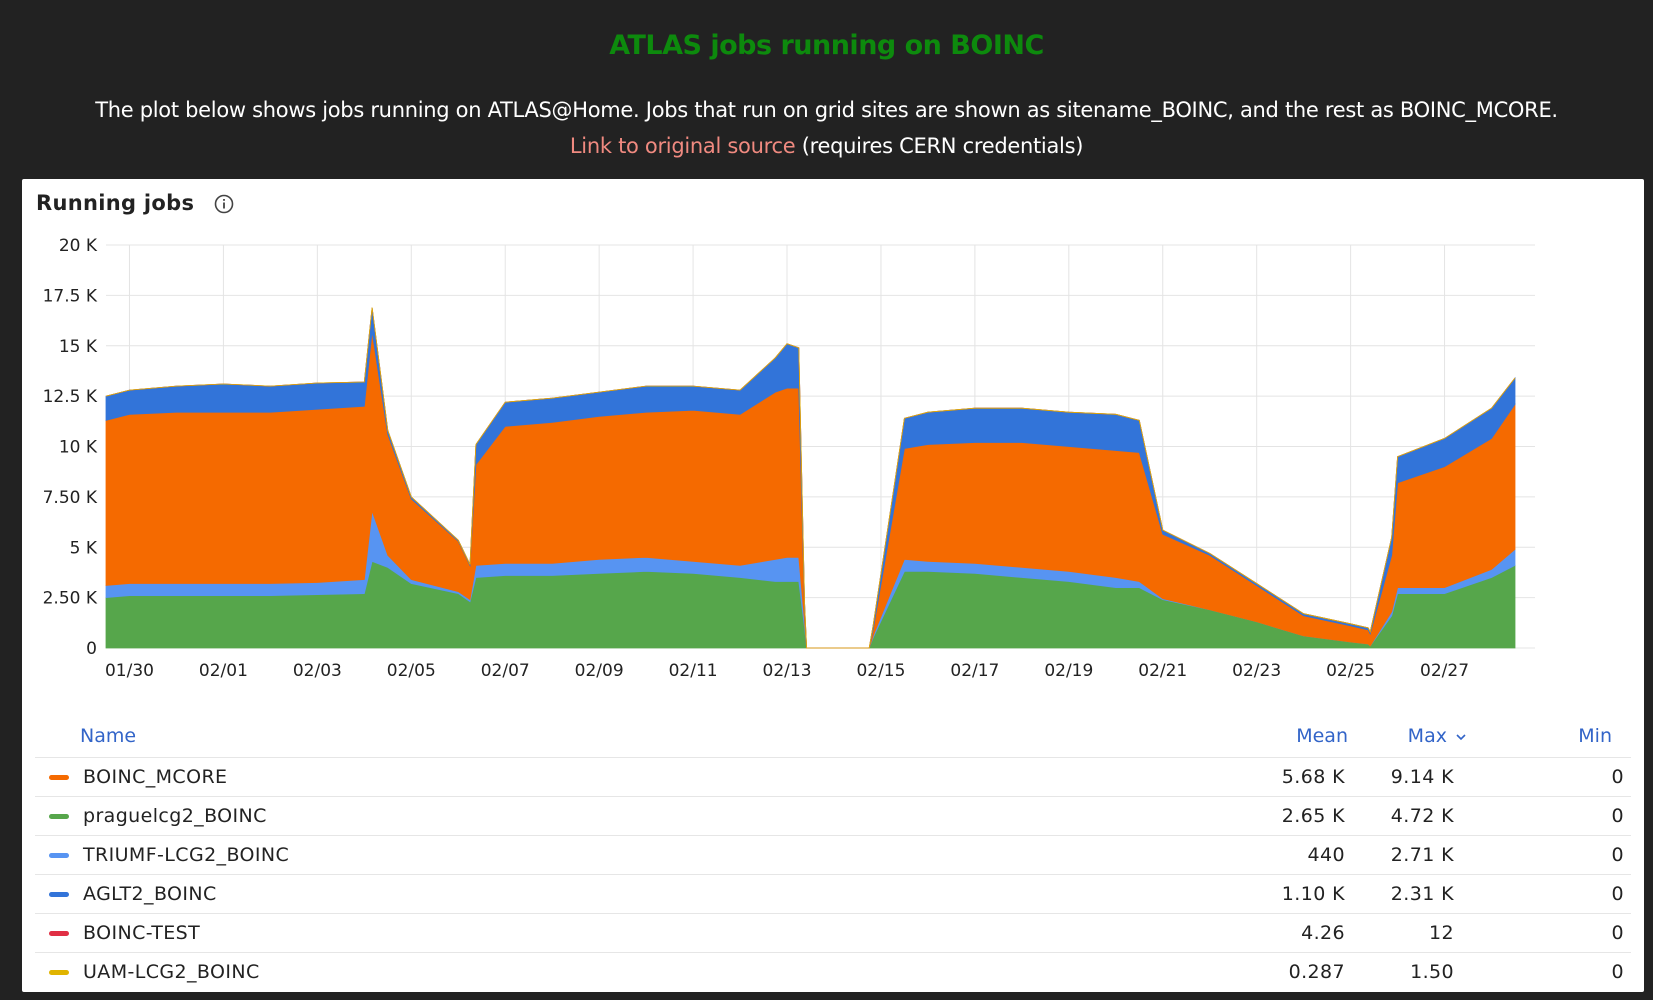 The width and height of the screenshot is (1653, 1000). Describe the element at coordinates (1444, 671) in the screenshot. I see `x-tick-label: 02/27` at that location.